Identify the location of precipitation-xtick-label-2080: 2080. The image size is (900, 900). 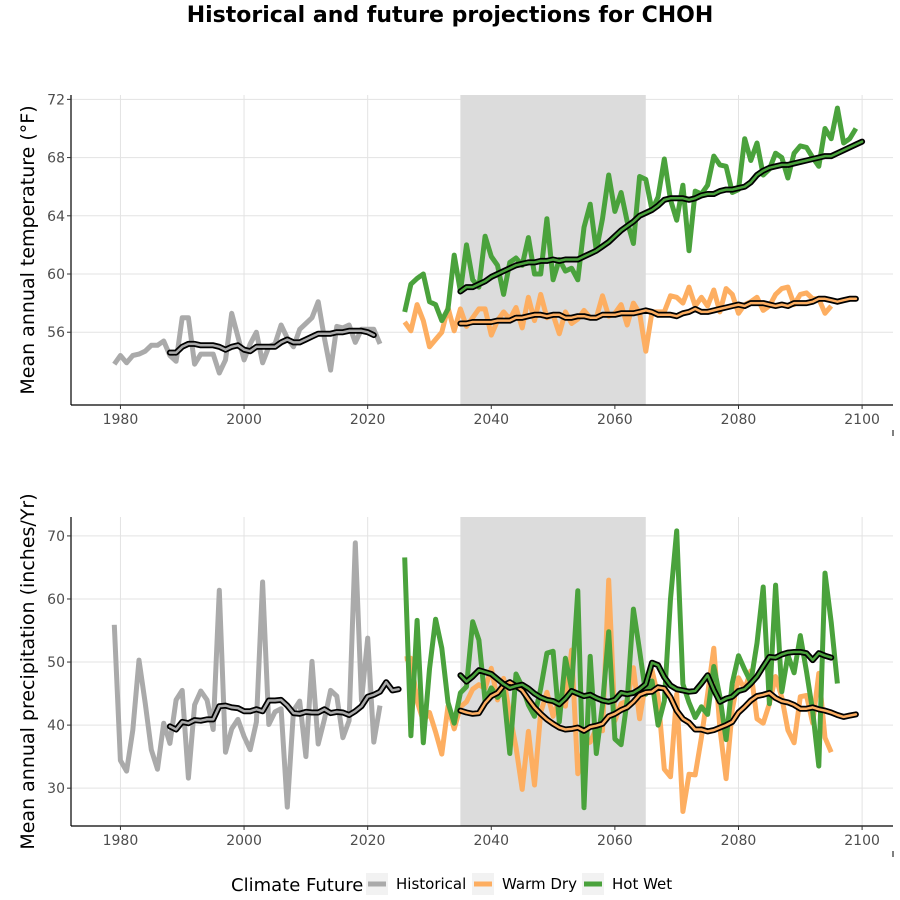
(739, 841).